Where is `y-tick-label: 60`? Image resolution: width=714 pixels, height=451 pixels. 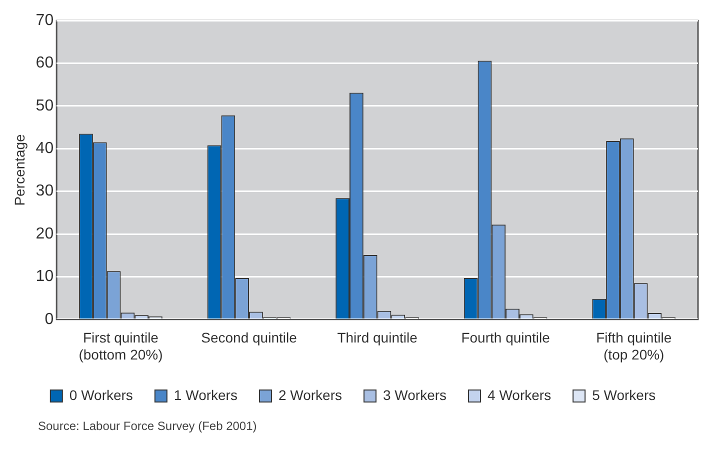 y-tick-label: 60 is located at coordinates (45, 63).